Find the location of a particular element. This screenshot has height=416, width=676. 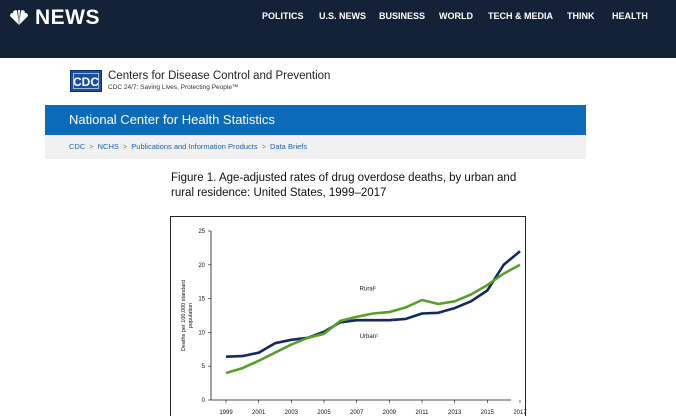

urban-series-label: Urban¹ is located at coordinates (369, 337).